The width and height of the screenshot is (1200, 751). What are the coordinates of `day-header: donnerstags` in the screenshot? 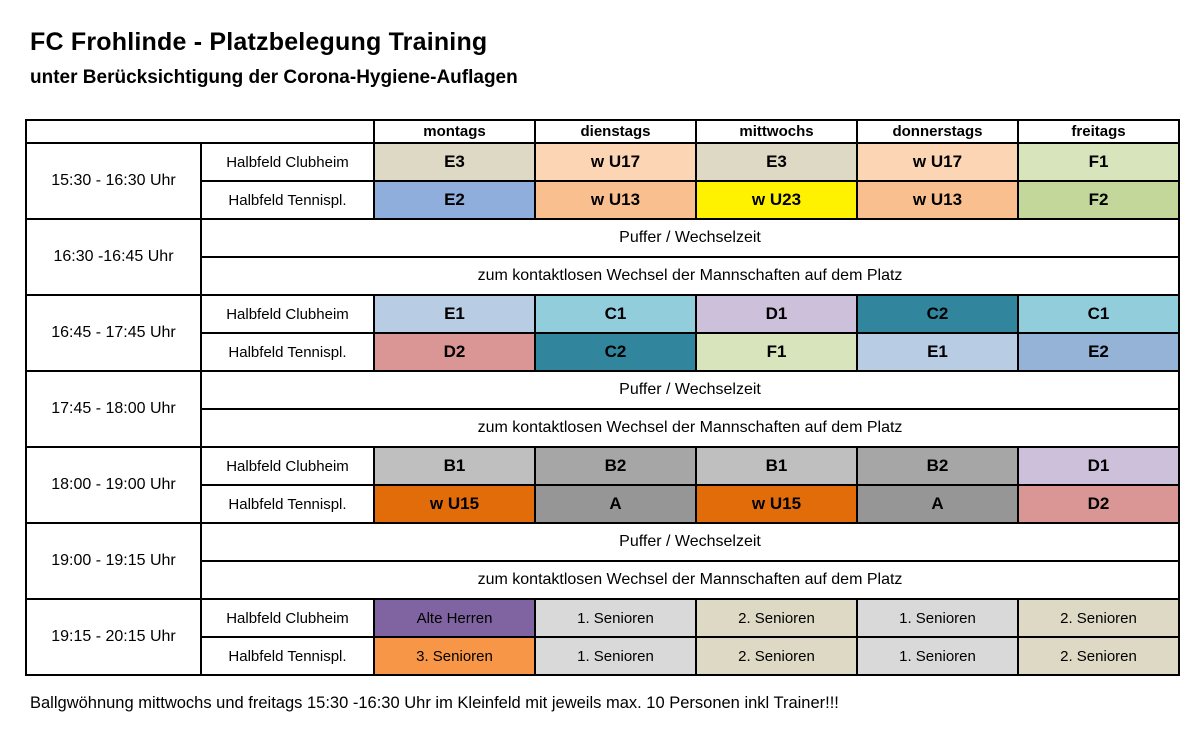 It's located at (937, 131).